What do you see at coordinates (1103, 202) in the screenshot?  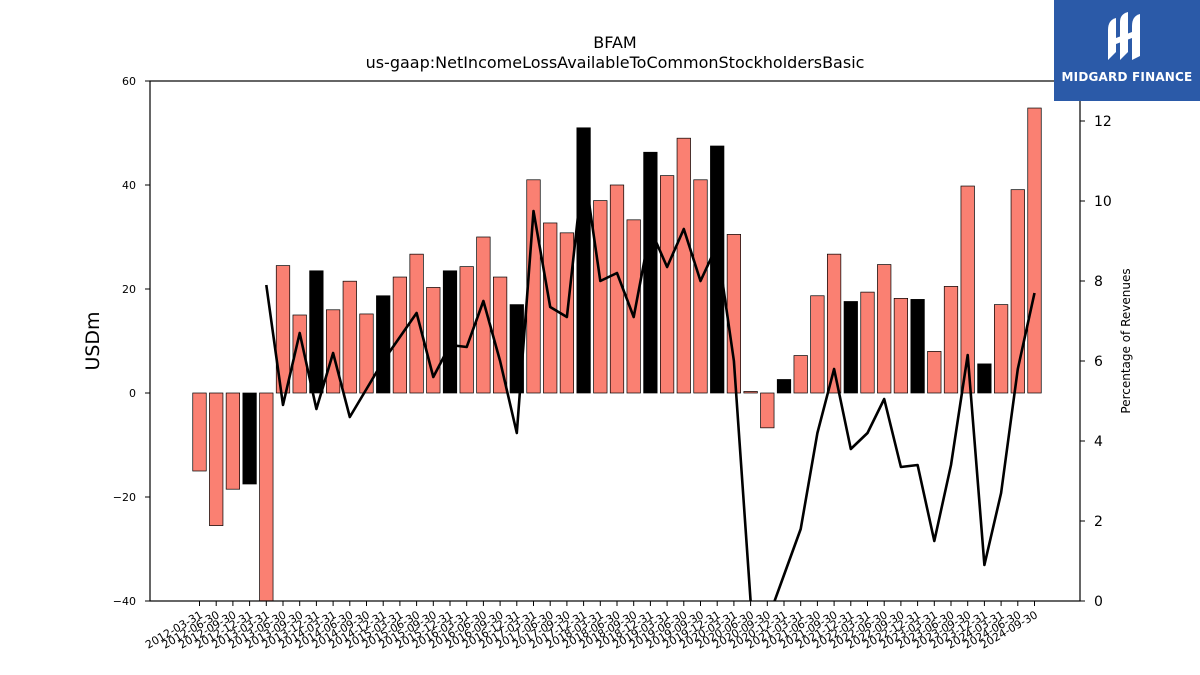 I see `y2-tick-label: 10` at bounding box center [1103, 202].